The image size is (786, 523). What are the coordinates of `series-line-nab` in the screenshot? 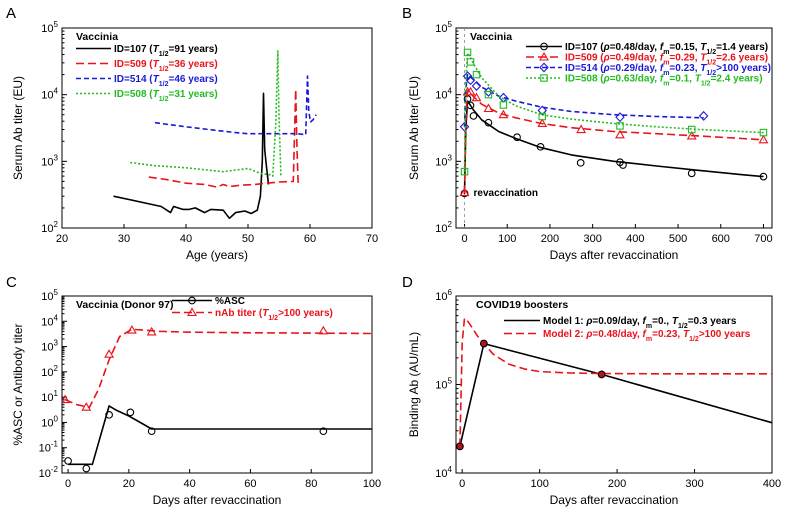 It's located at (218, 368).